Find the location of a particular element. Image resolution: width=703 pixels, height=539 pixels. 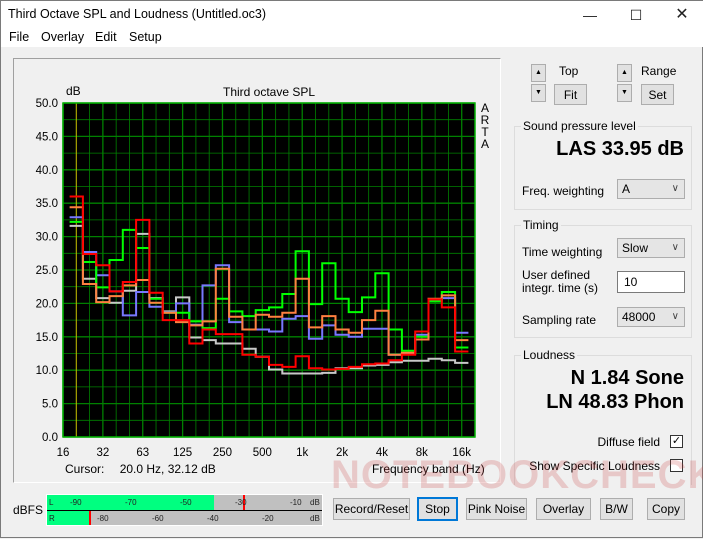

meter-divider is located at coordinates (184, 510).